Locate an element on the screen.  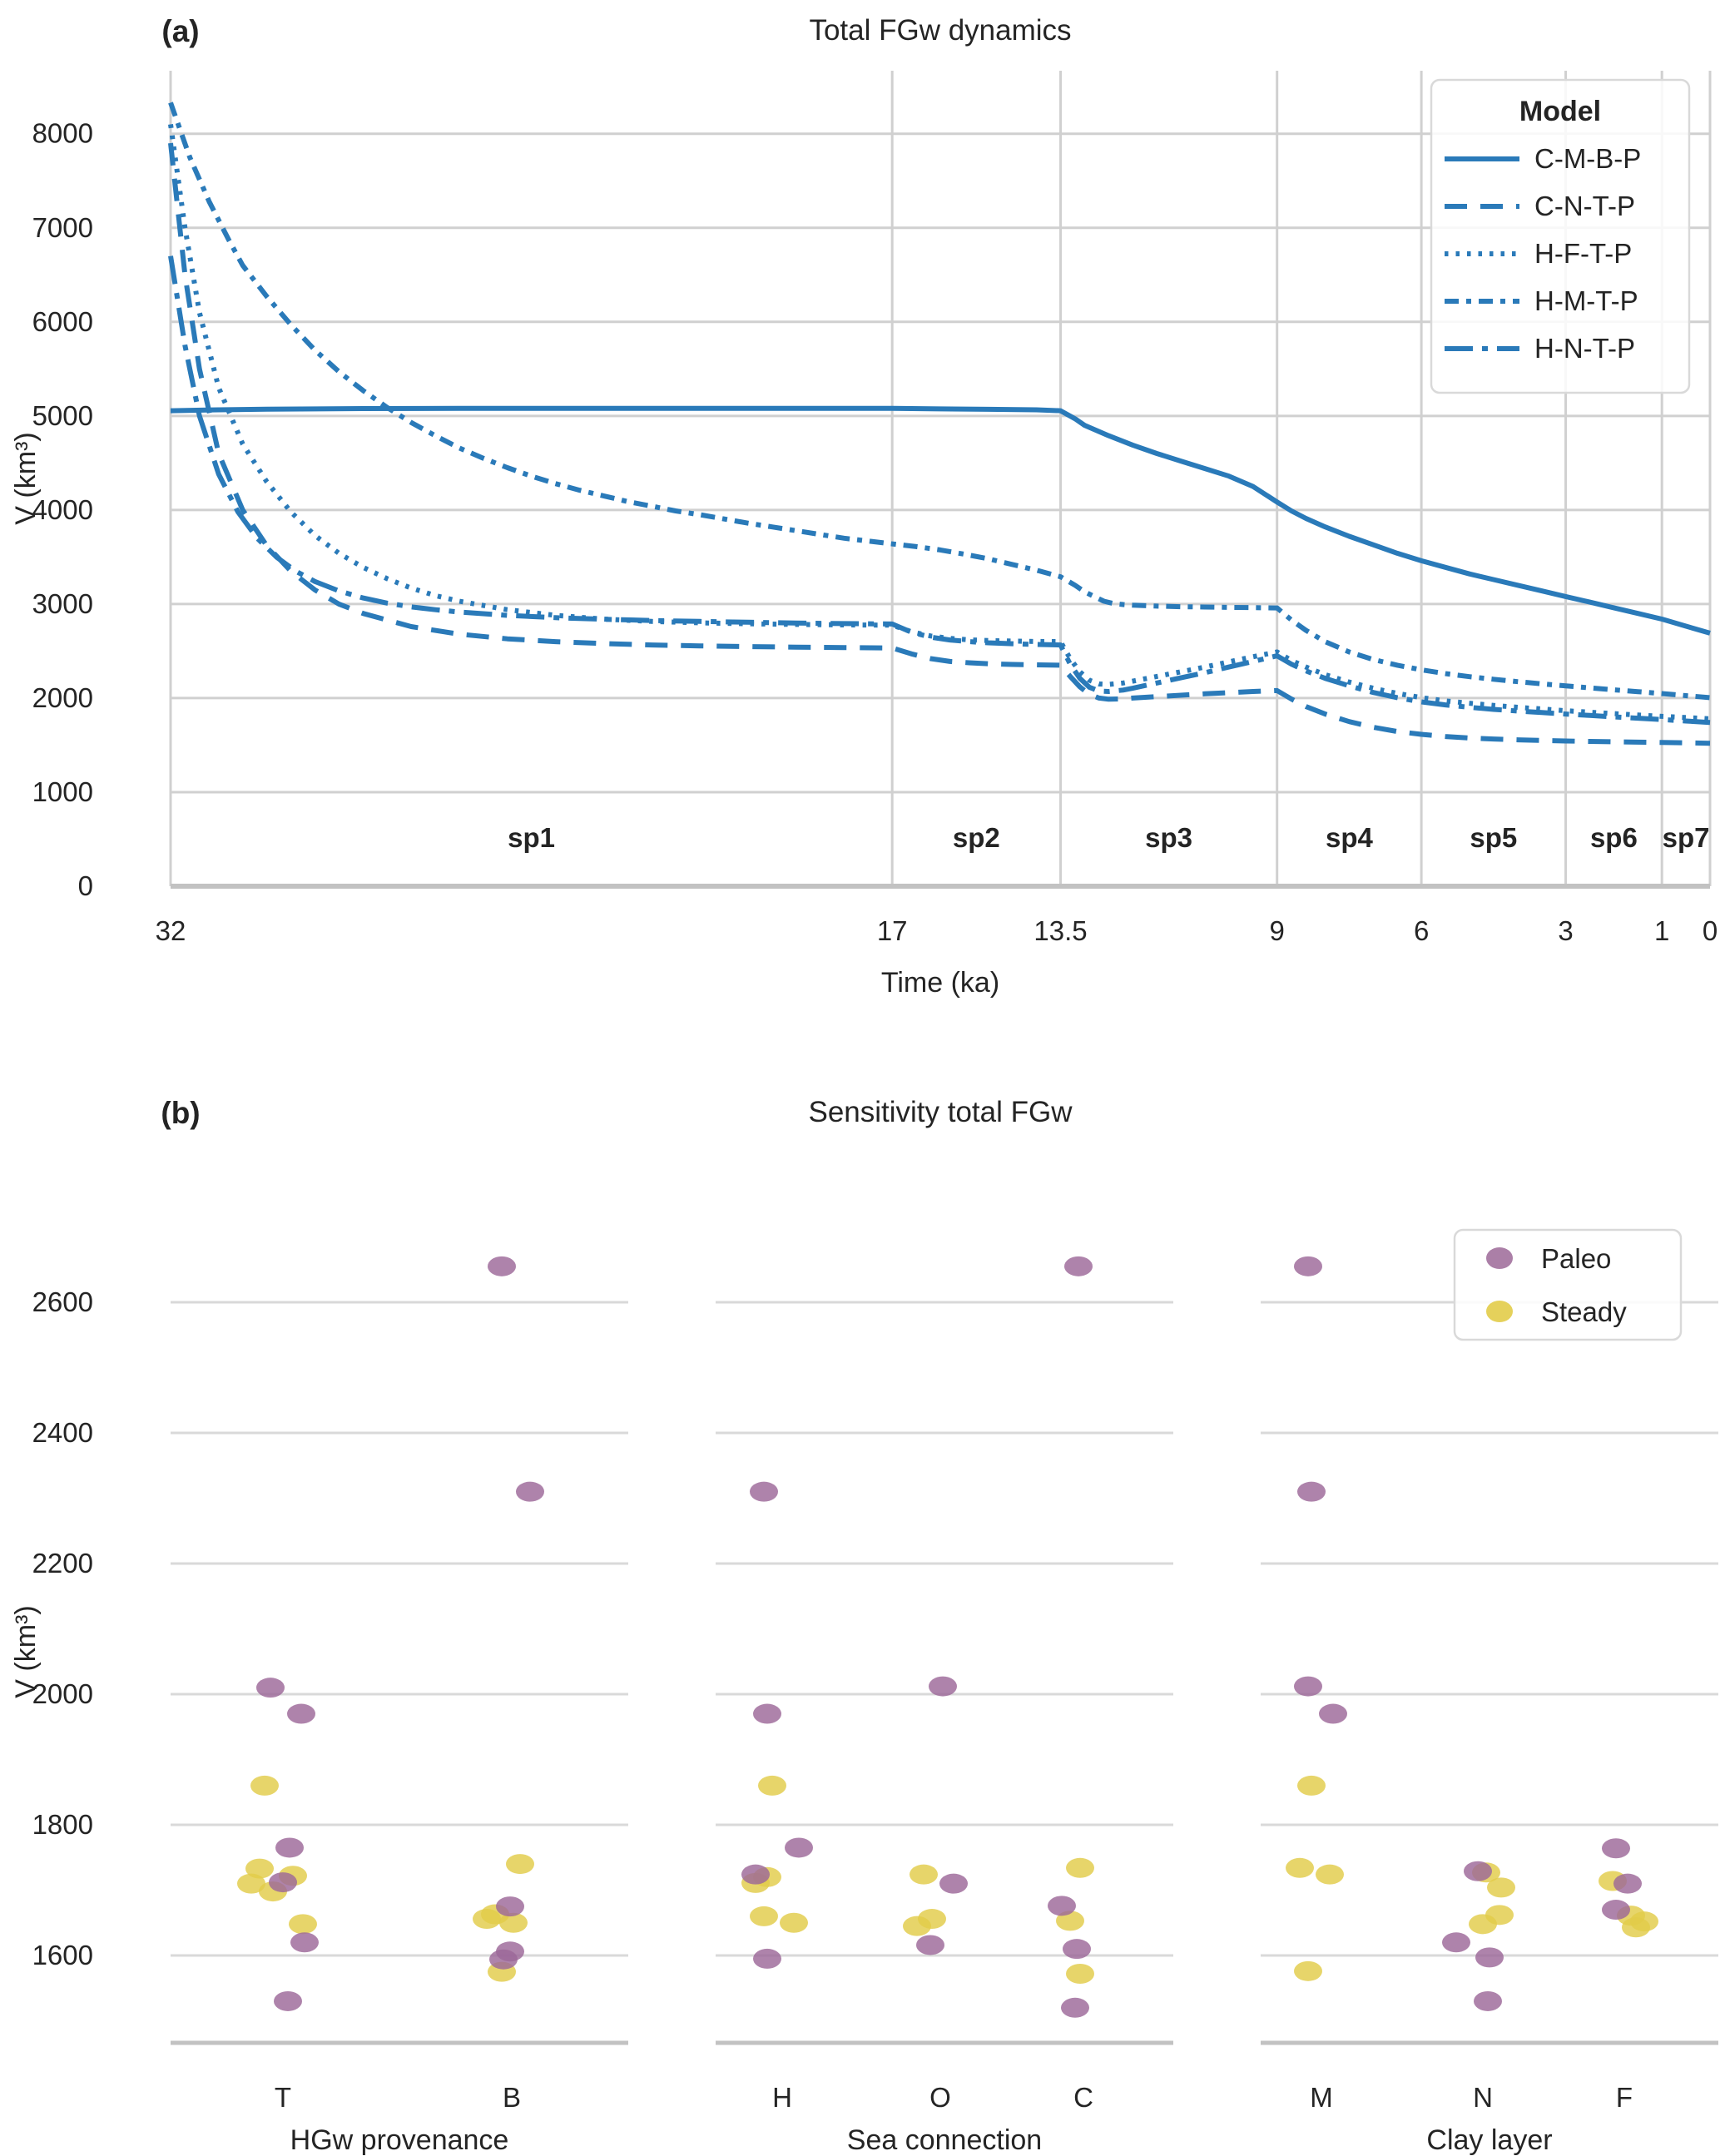
paleo-legend-label: Paleo is located at coordinates (1576, 1258).